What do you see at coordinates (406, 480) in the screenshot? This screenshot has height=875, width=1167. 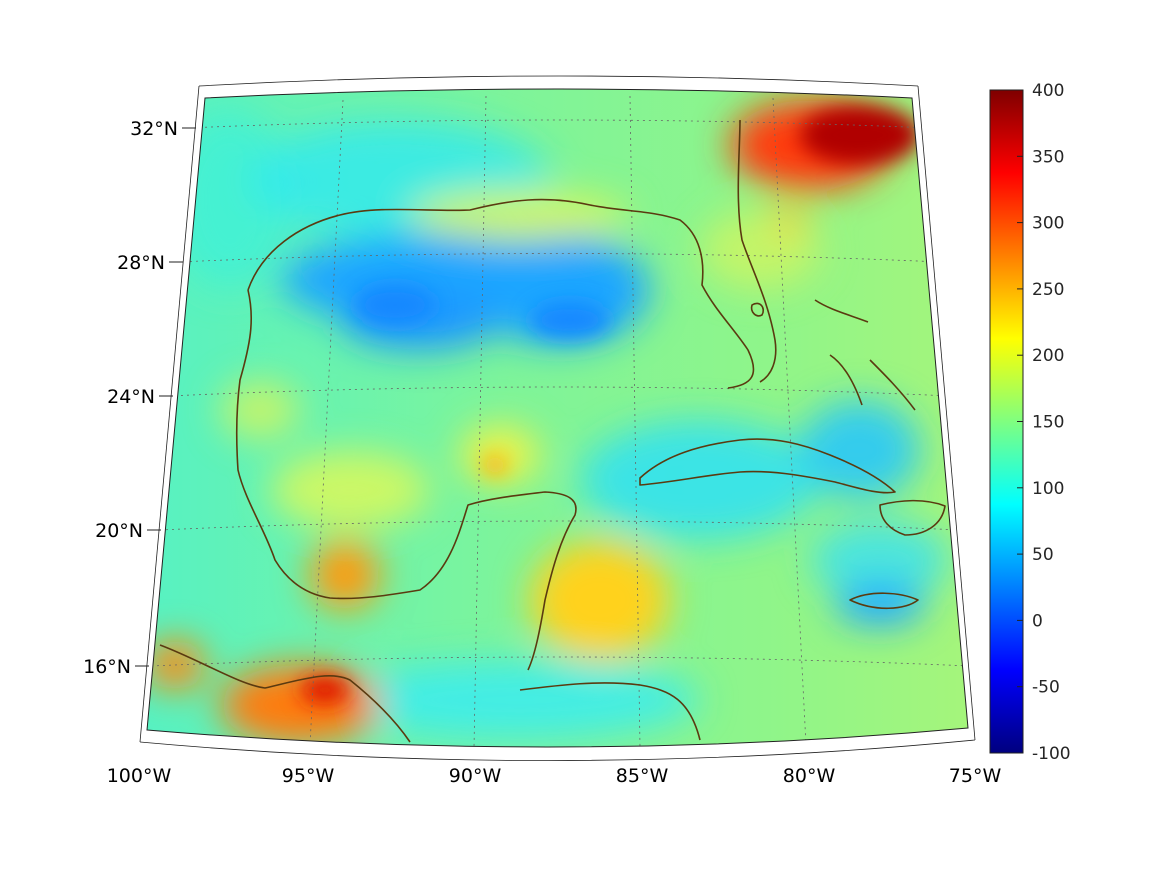 I see `mexico-coastline` at bounding box center [406, 480].